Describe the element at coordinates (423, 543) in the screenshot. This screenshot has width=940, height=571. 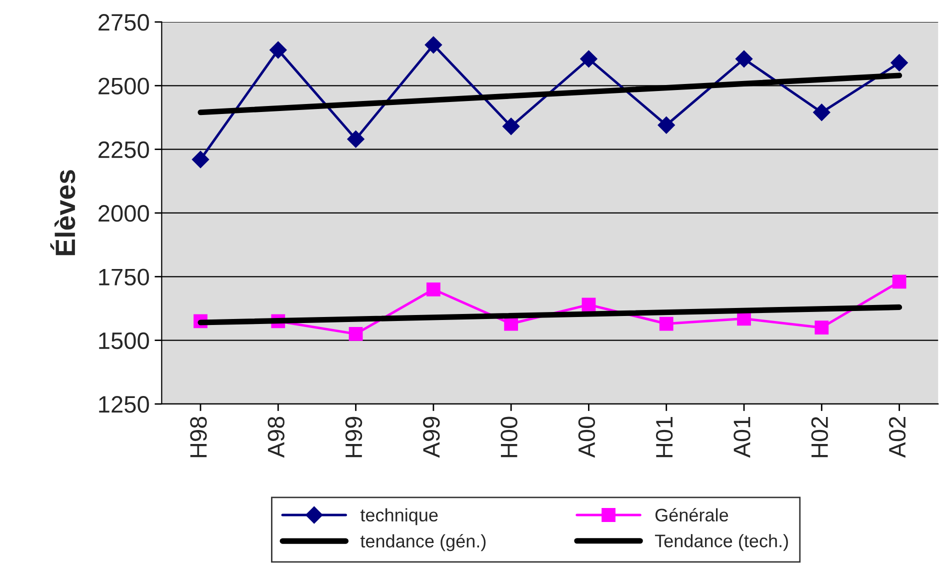
I see `legend-label: tendance (gén.)` at that location.